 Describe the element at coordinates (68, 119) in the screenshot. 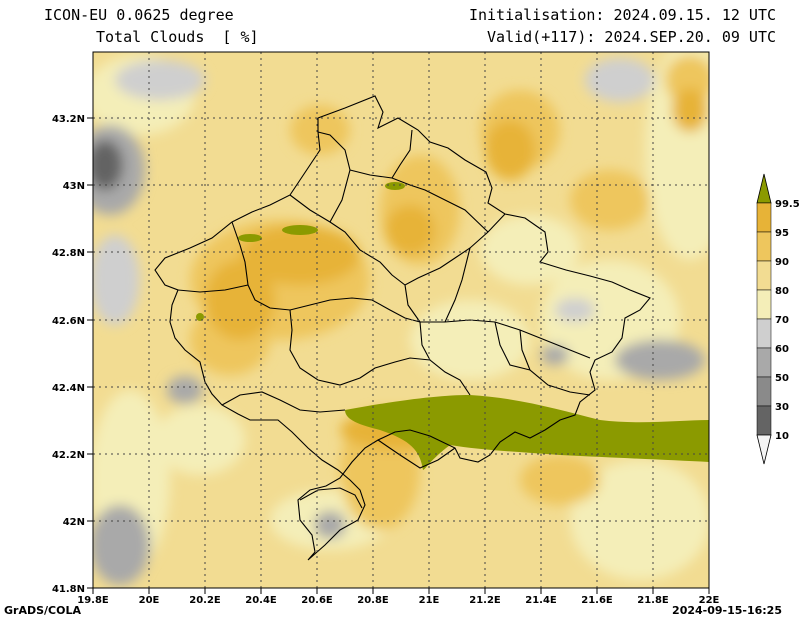

I see `y-tick-label: 43.2N` at that location.